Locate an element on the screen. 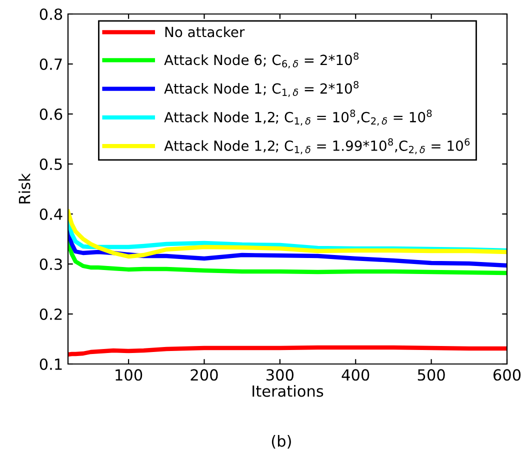  x-axis-title: Iterations is located at coordinates (288, 391).